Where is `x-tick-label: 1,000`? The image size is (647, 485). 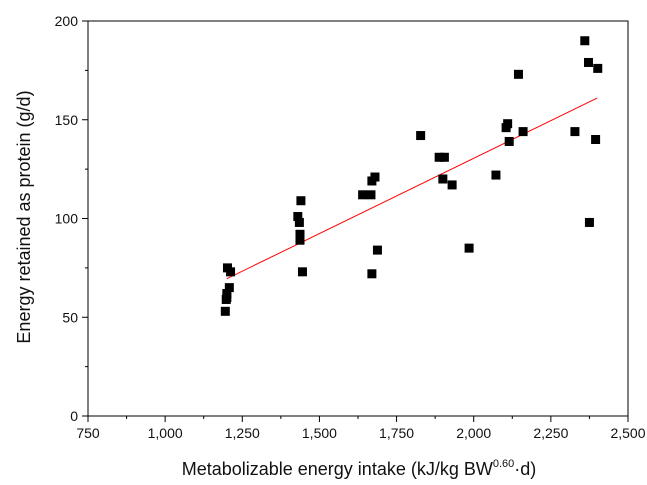 x-tick-label: 1,000 is located at coordinates (165, 433).